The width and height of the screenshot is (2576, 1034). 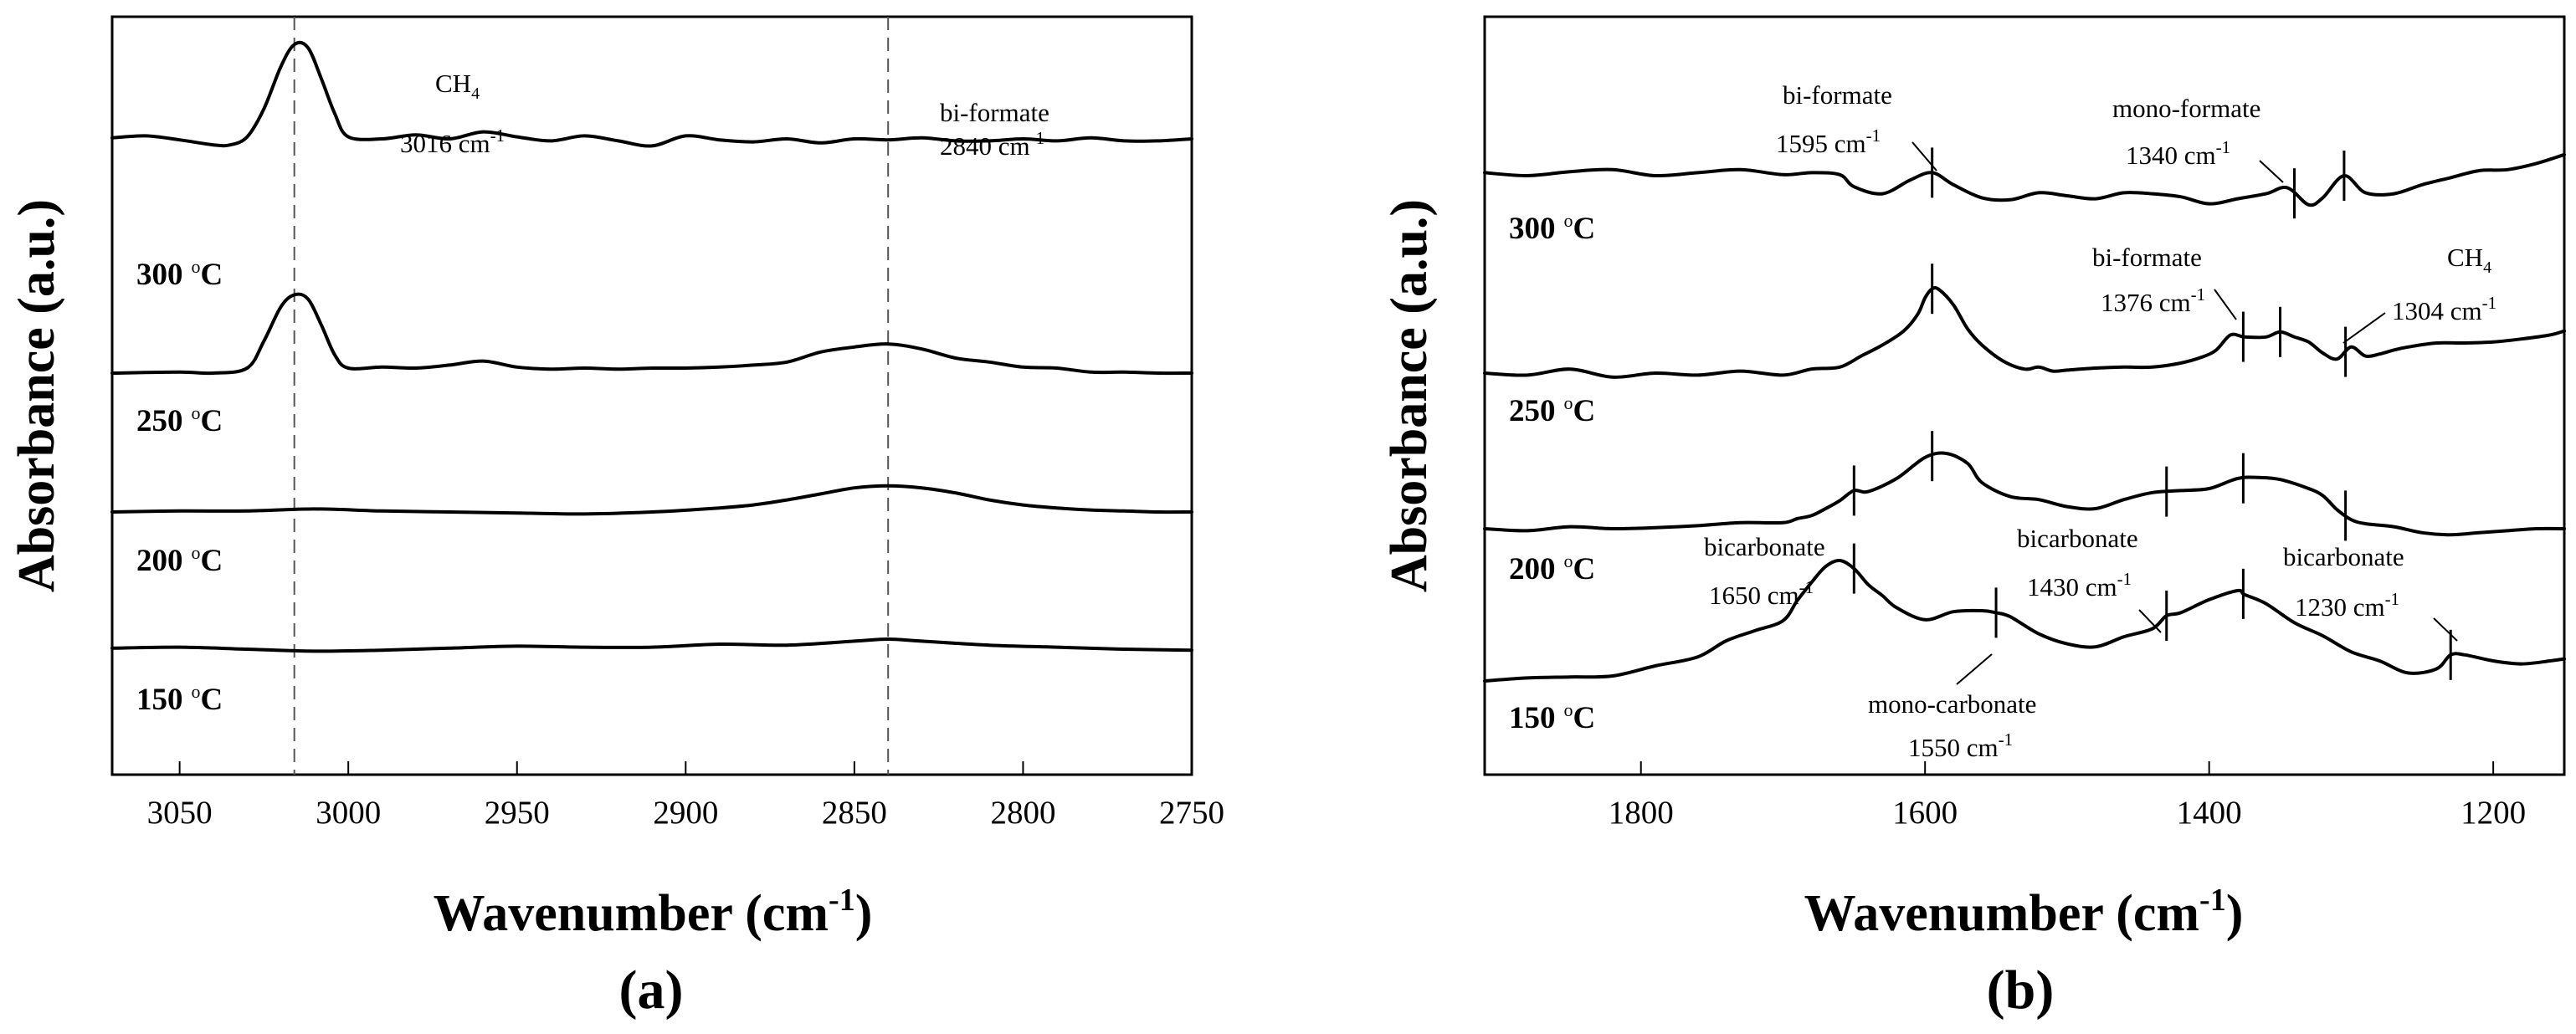 I want to click on annotation-biformate-a: bi-formate, so click(x=994, y=112).